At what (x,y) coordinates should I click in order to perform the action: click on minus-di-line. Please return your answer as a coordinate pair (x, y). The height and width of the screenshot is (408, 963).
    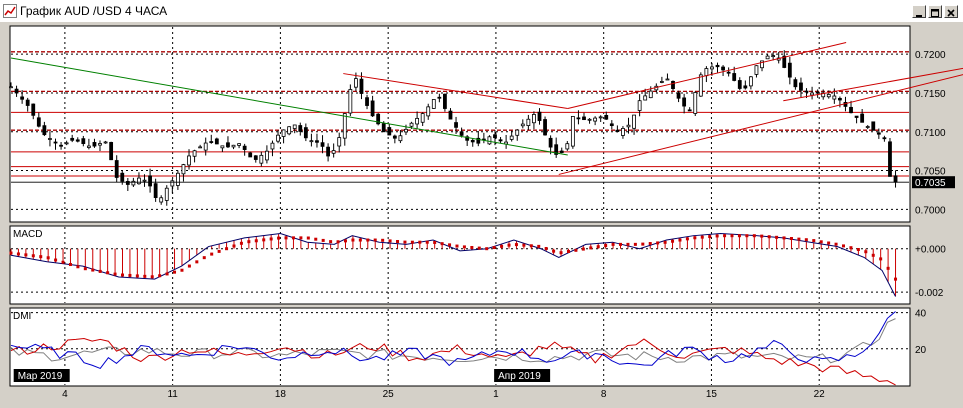
    Looking at the image, I should click on (453, 362).